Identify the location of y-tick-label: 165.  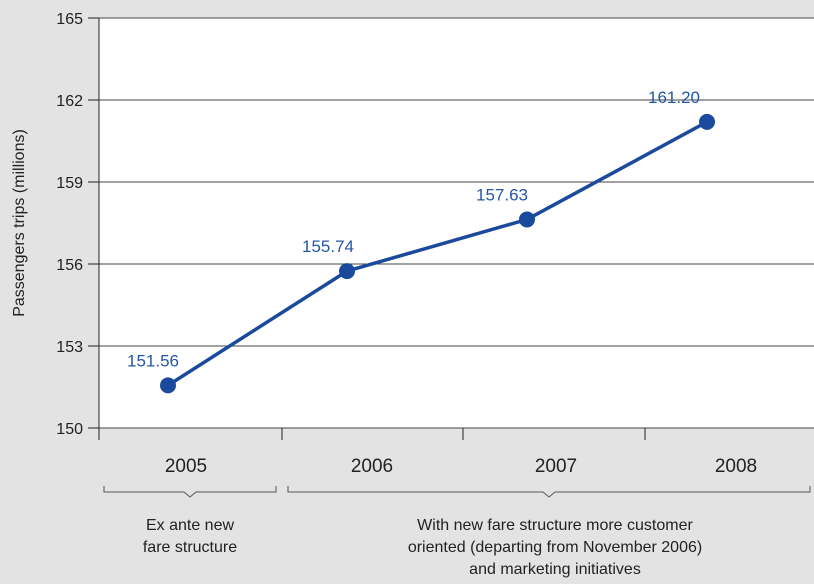
(69, 19).